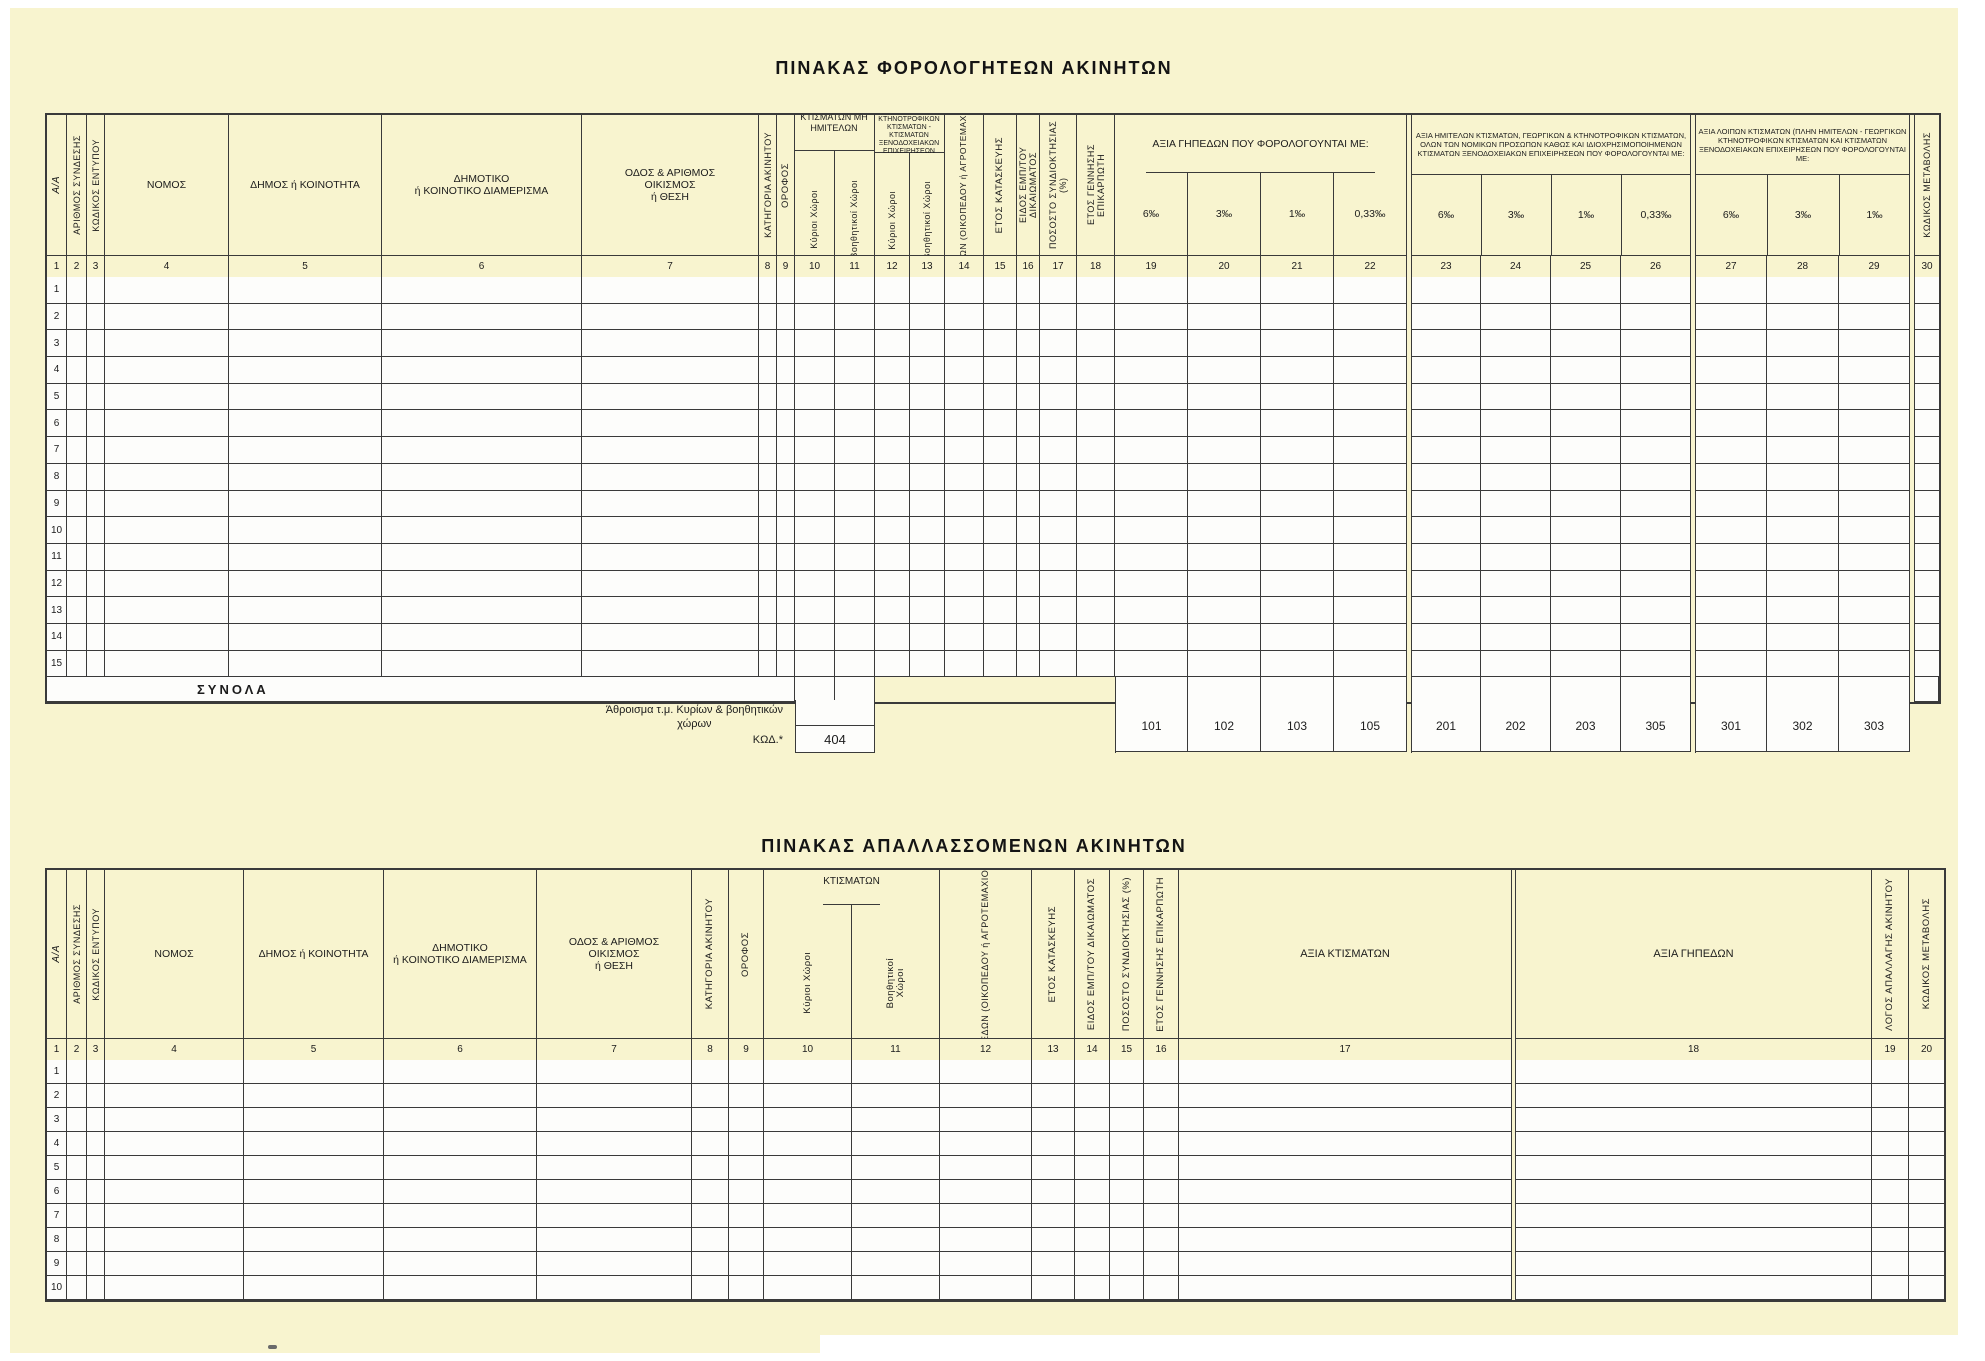 This screenshot has height=1361, width=1985. Describe the element at coordinates (314, 954) in the screenshot. I see `t2-header-dimos: ΔΗΜΟΣ ή ΚΟΙΝΟΤΗΤΑ` at that location.